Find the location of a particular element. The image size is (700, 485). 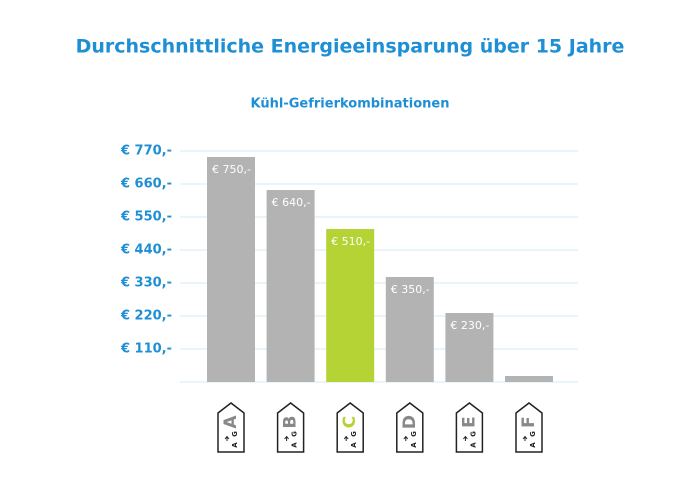

y-tick-label: € 330,- is located at coordinates (146, 283).